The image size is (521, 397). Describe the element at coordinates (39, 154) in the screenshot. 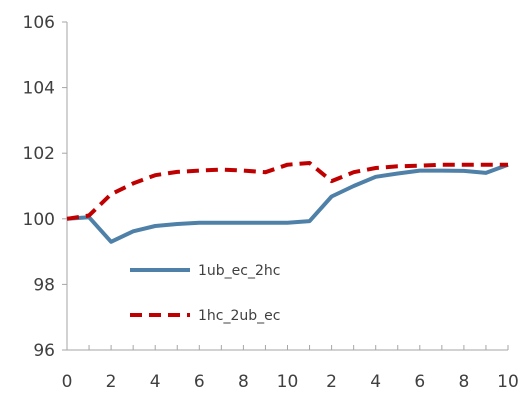

I see `y-tick-label: 102` at that location.